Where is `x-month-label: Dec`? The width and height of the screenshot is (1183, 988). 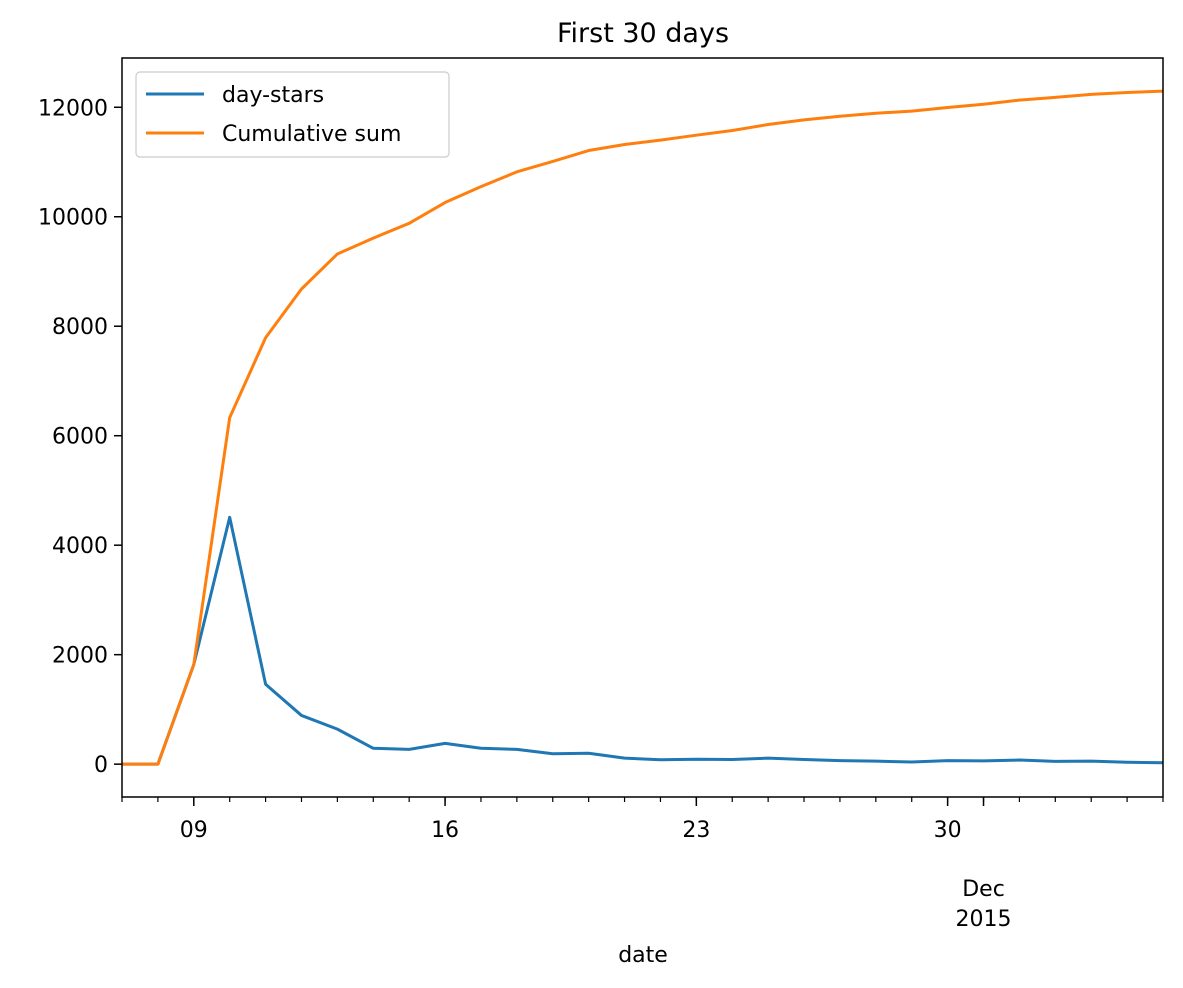 x-month-label: Dec is located at coordinates (983, 889).